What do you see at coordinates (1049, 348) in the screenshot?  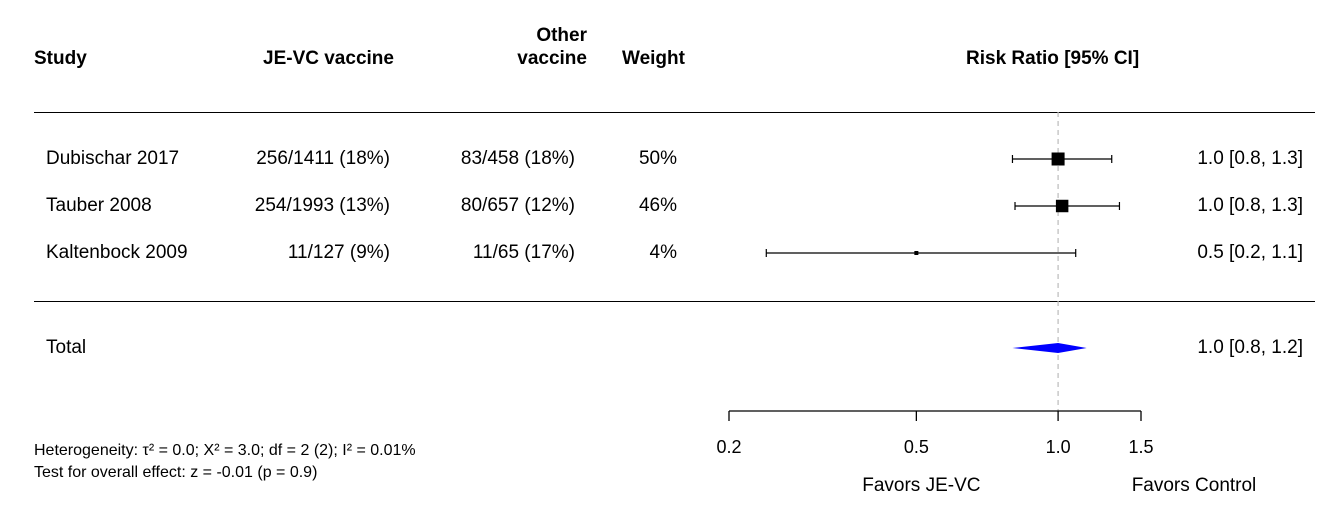 I see `summary-diamond` at bounding box center [1049, 348].